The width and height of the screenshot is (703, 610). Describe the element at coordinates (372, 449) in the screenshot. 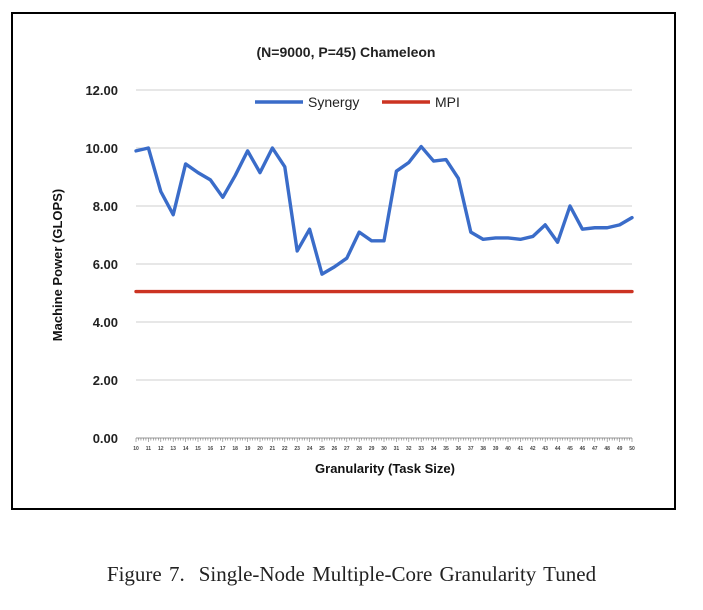

I see `x-tick-label: 29` at that location.